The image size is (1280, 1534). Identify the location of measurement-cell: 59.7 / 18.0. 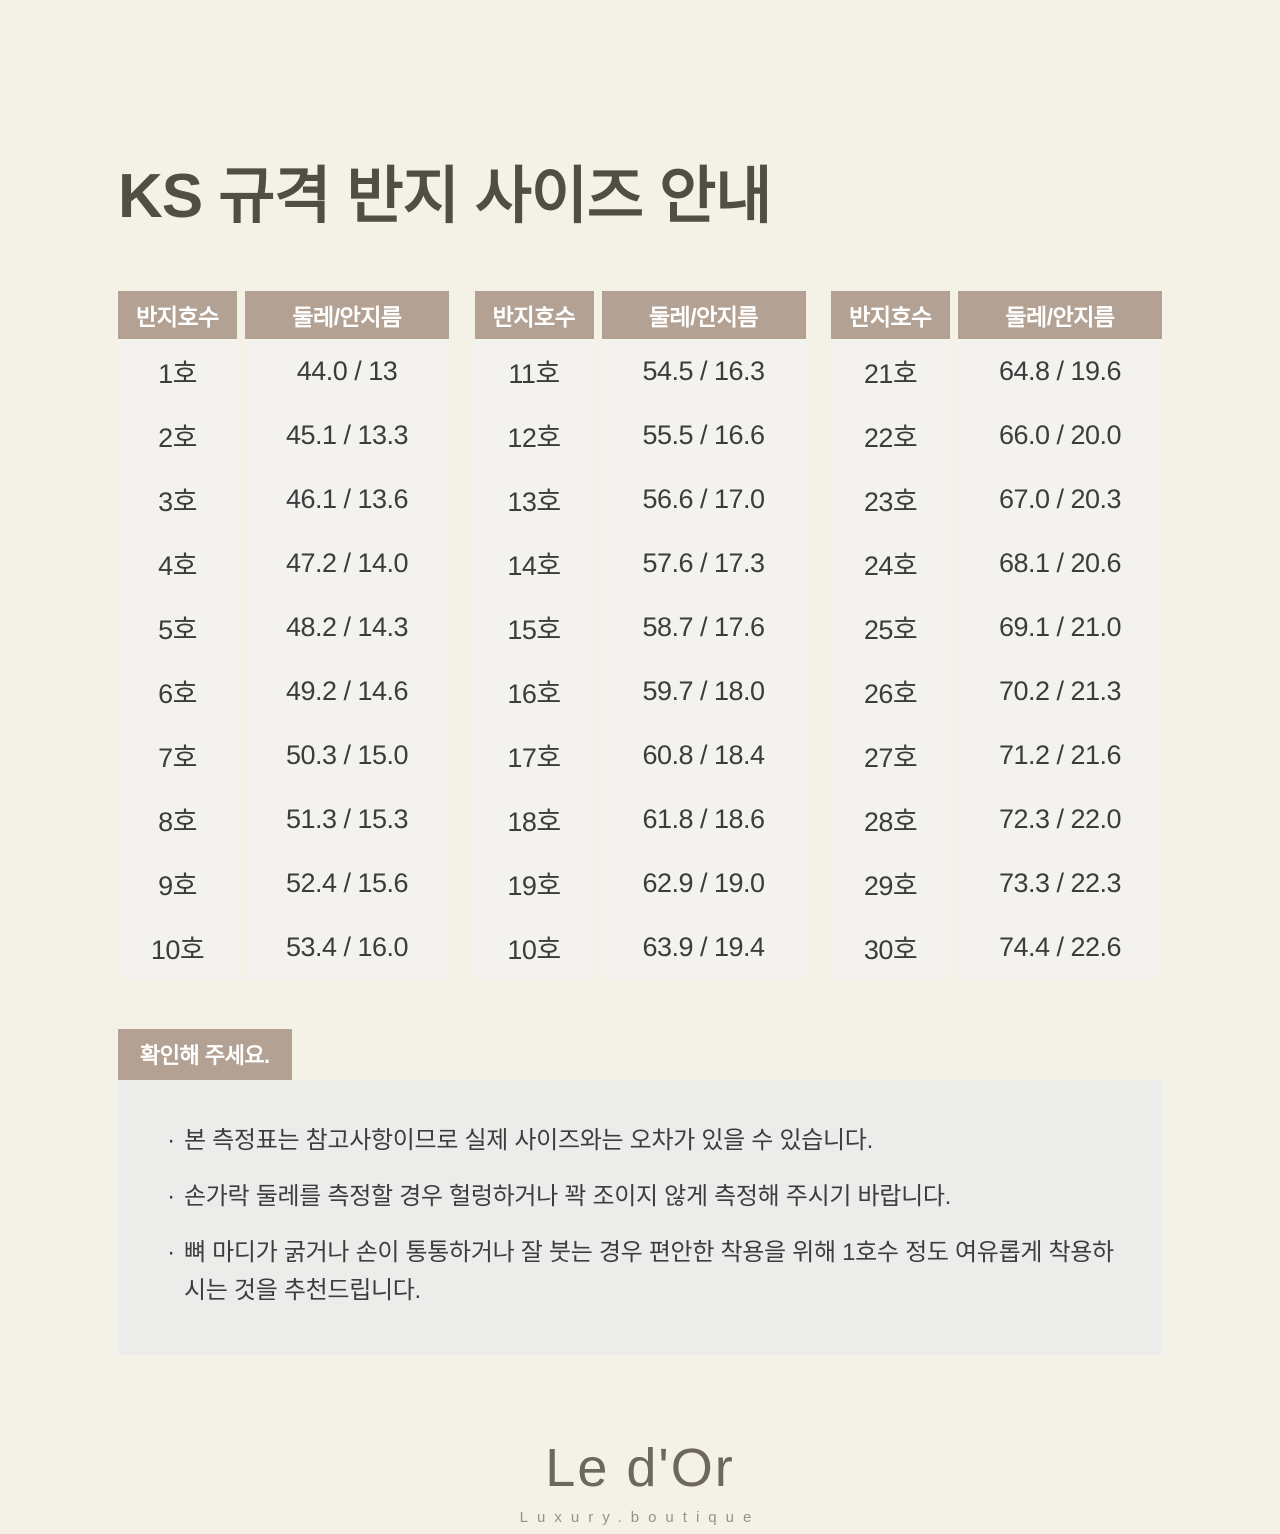
(703, 690).